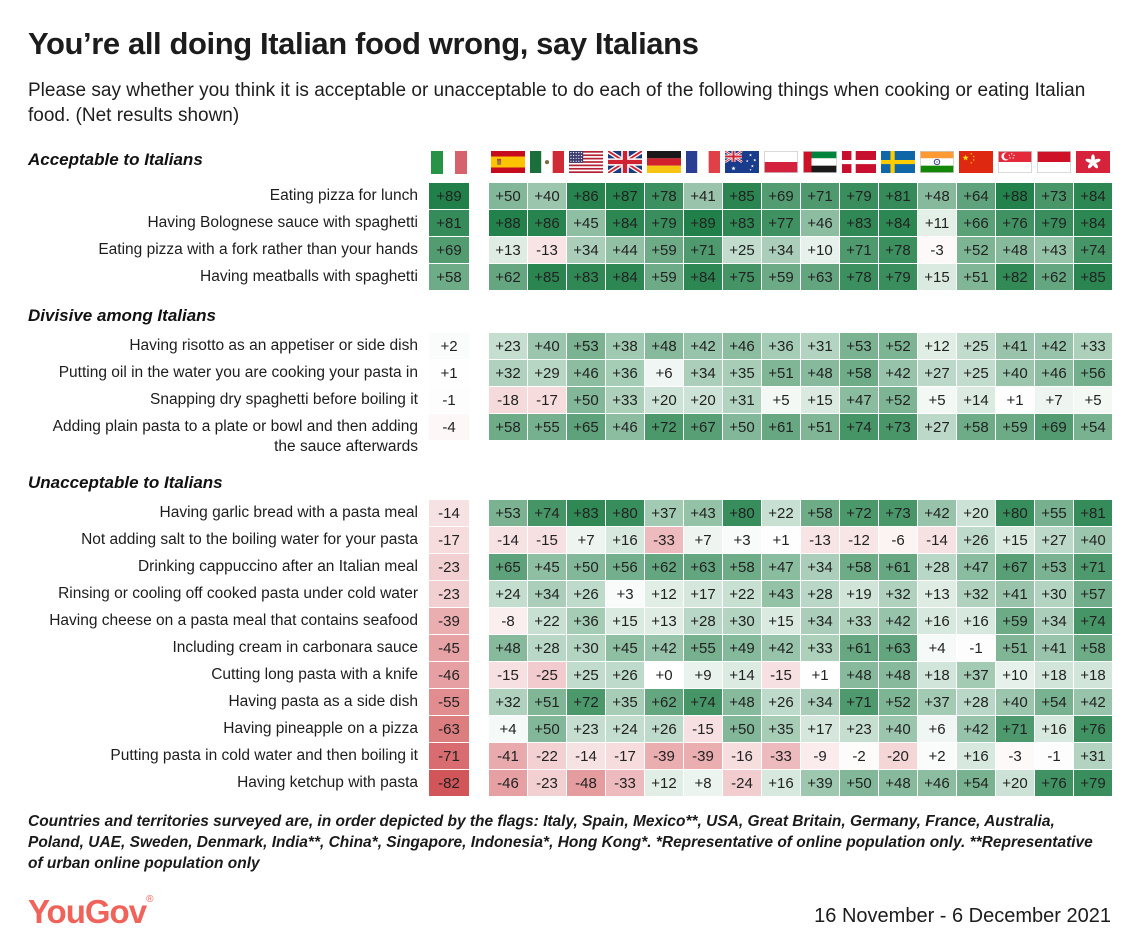  Describe the element at coordinates (625, 621) in the screenshot. I see `heatmap-cell: +15` at that location.